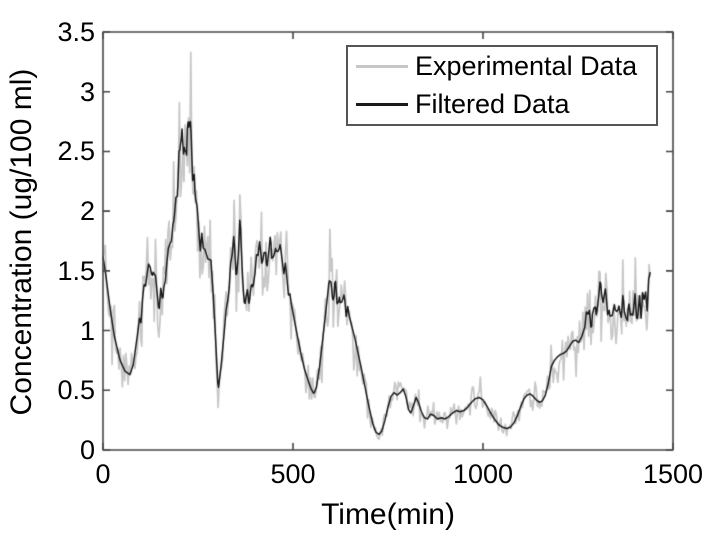 The image size is (712, 554). I want to click on y-tick-label: 1.5, so click(76, 270).